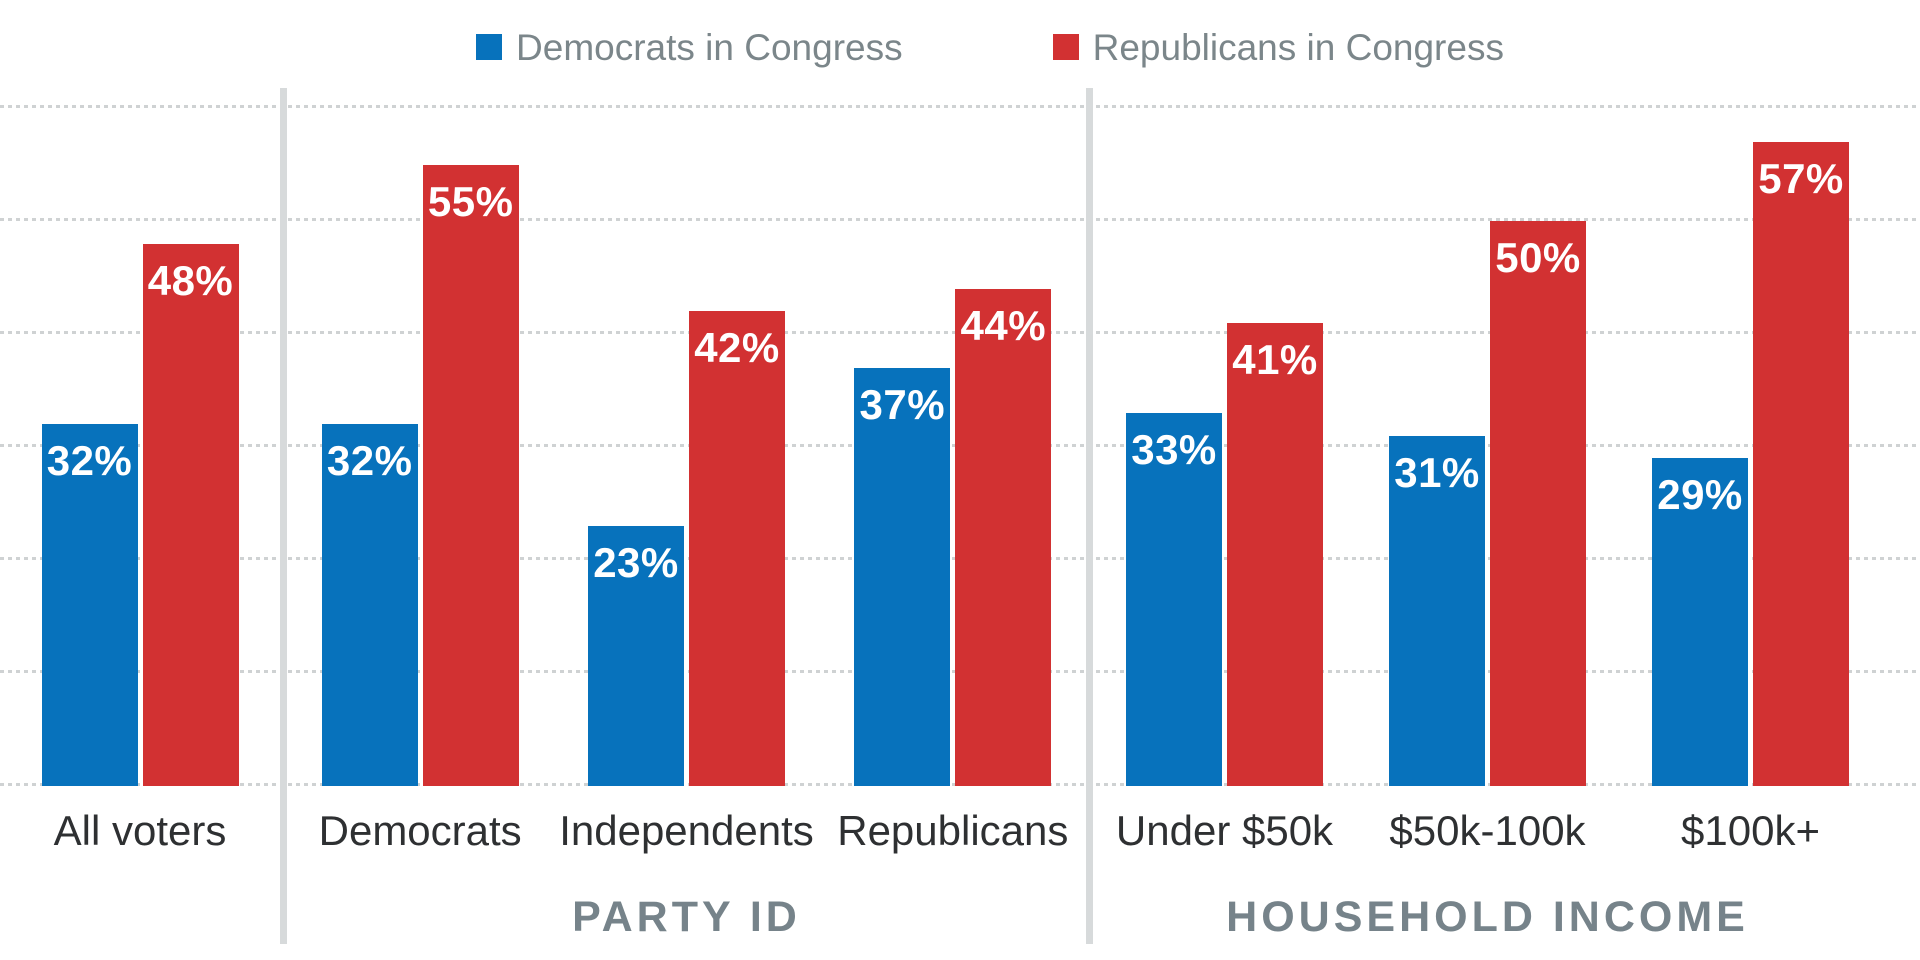 This screenshot has width=1920, height=960. I want to click on chart-section: 32% 48% All voters, so click(140, 516).